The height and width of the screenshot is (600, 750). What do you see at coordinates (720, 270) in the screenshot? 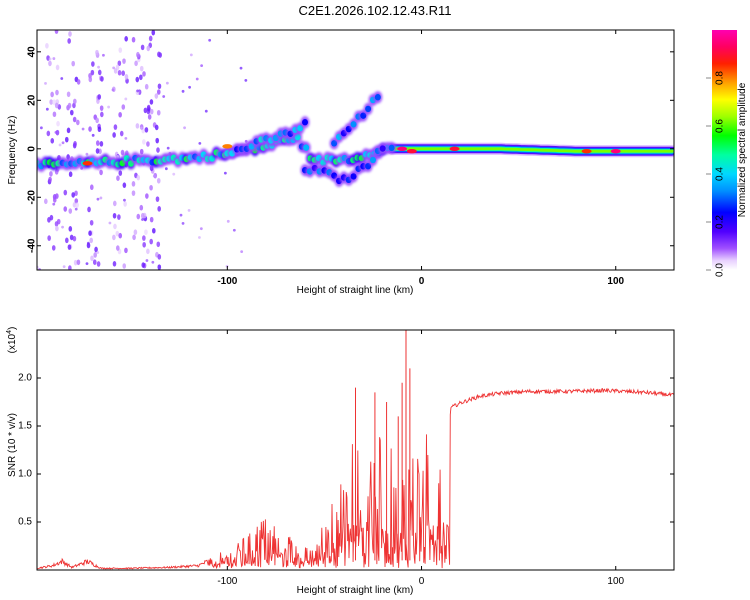
I see `colorbar-tick-label: 0.0` at bounding box center [720, 270].